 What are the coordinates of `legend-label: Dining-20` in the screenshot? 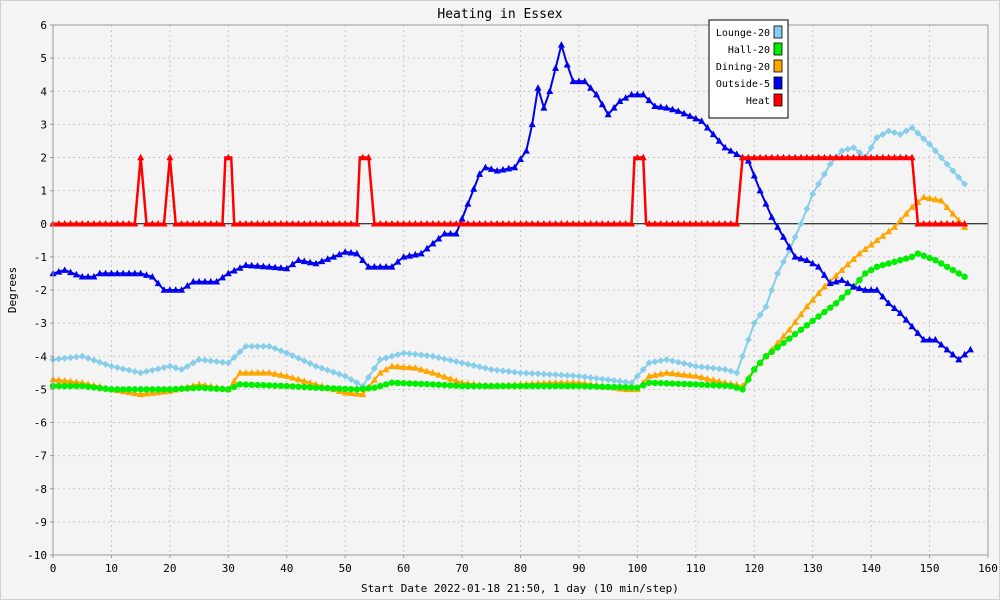 It's located at (743, 67).